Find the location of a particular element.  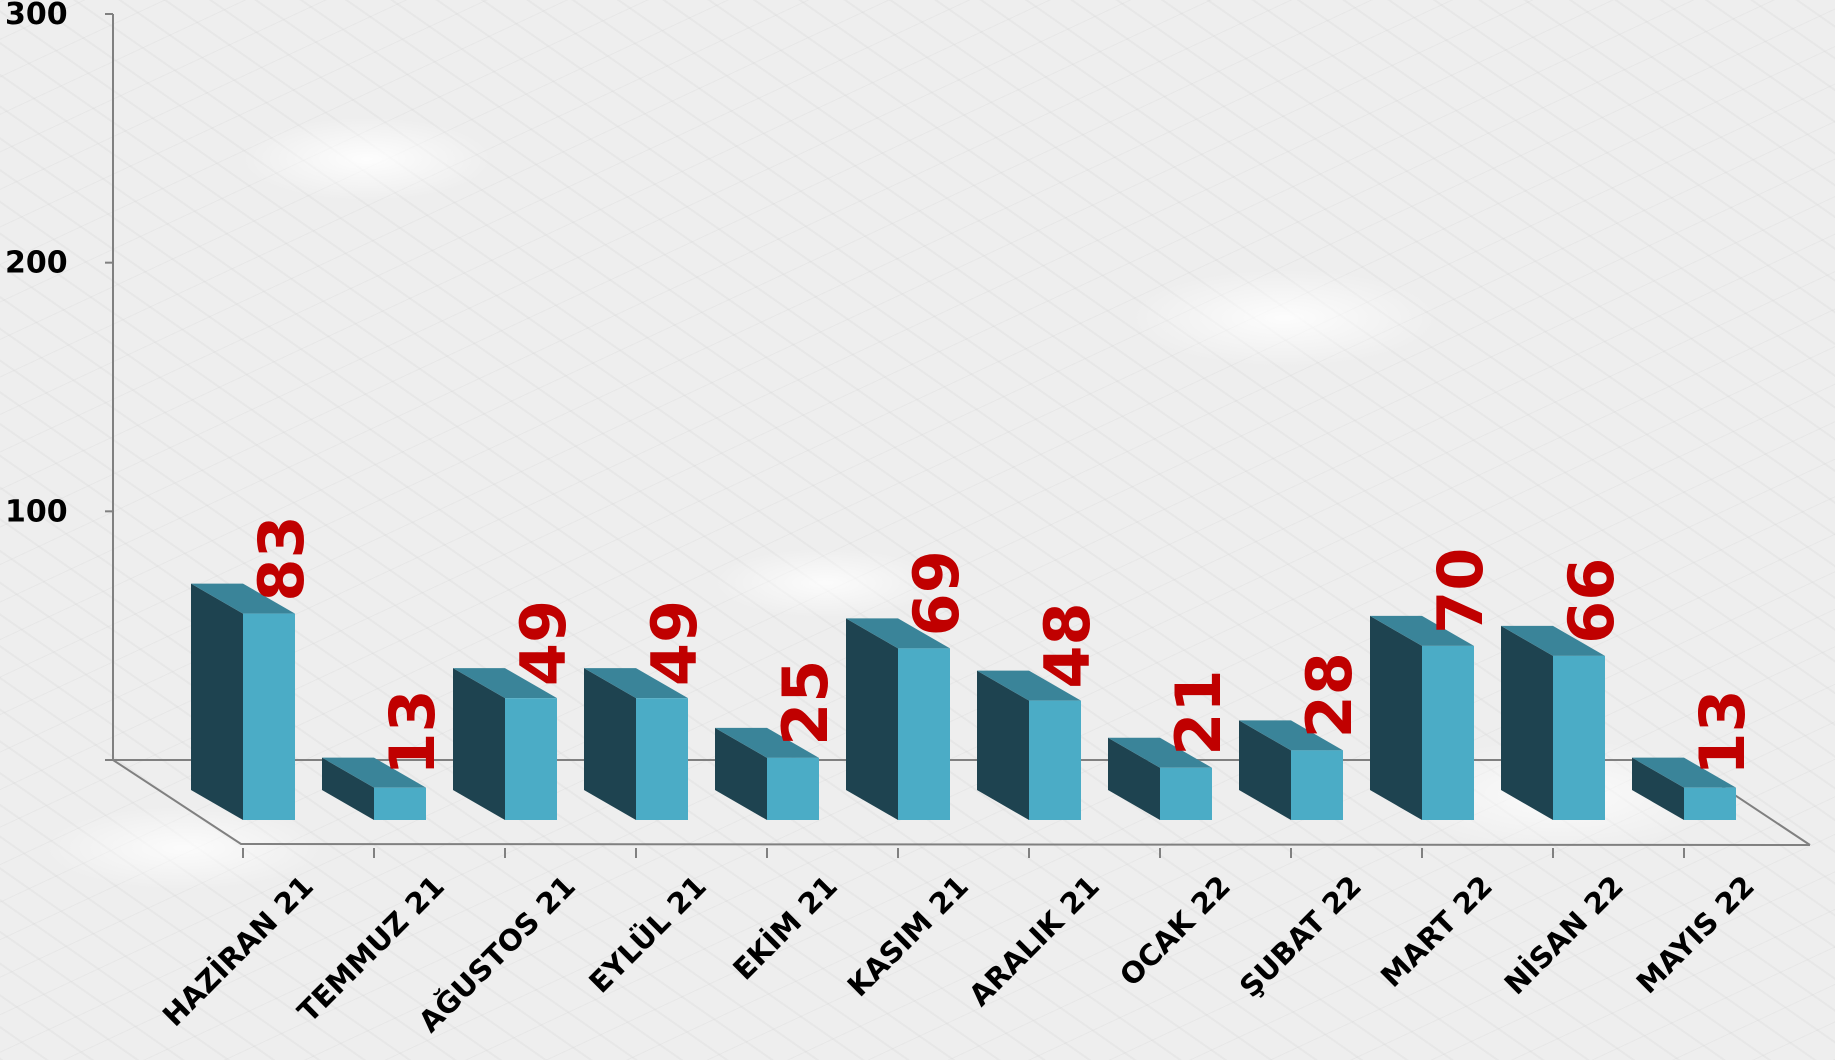

x-axis-label: MAYIS 22 is located at coordinates (1695, 934).